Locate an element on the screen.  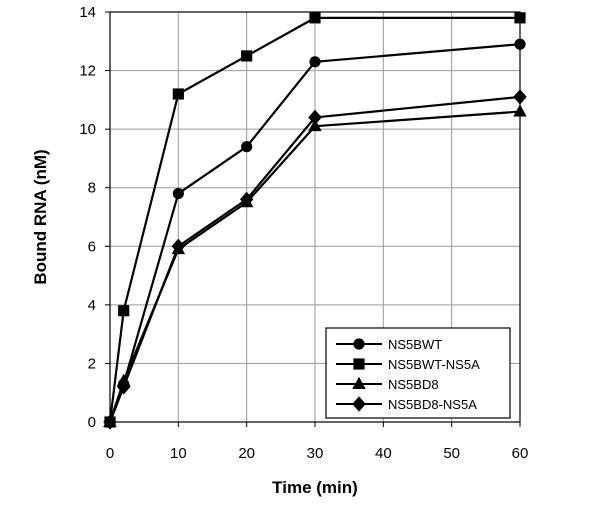
legend-marker-square is located at coordinates (359, 364).